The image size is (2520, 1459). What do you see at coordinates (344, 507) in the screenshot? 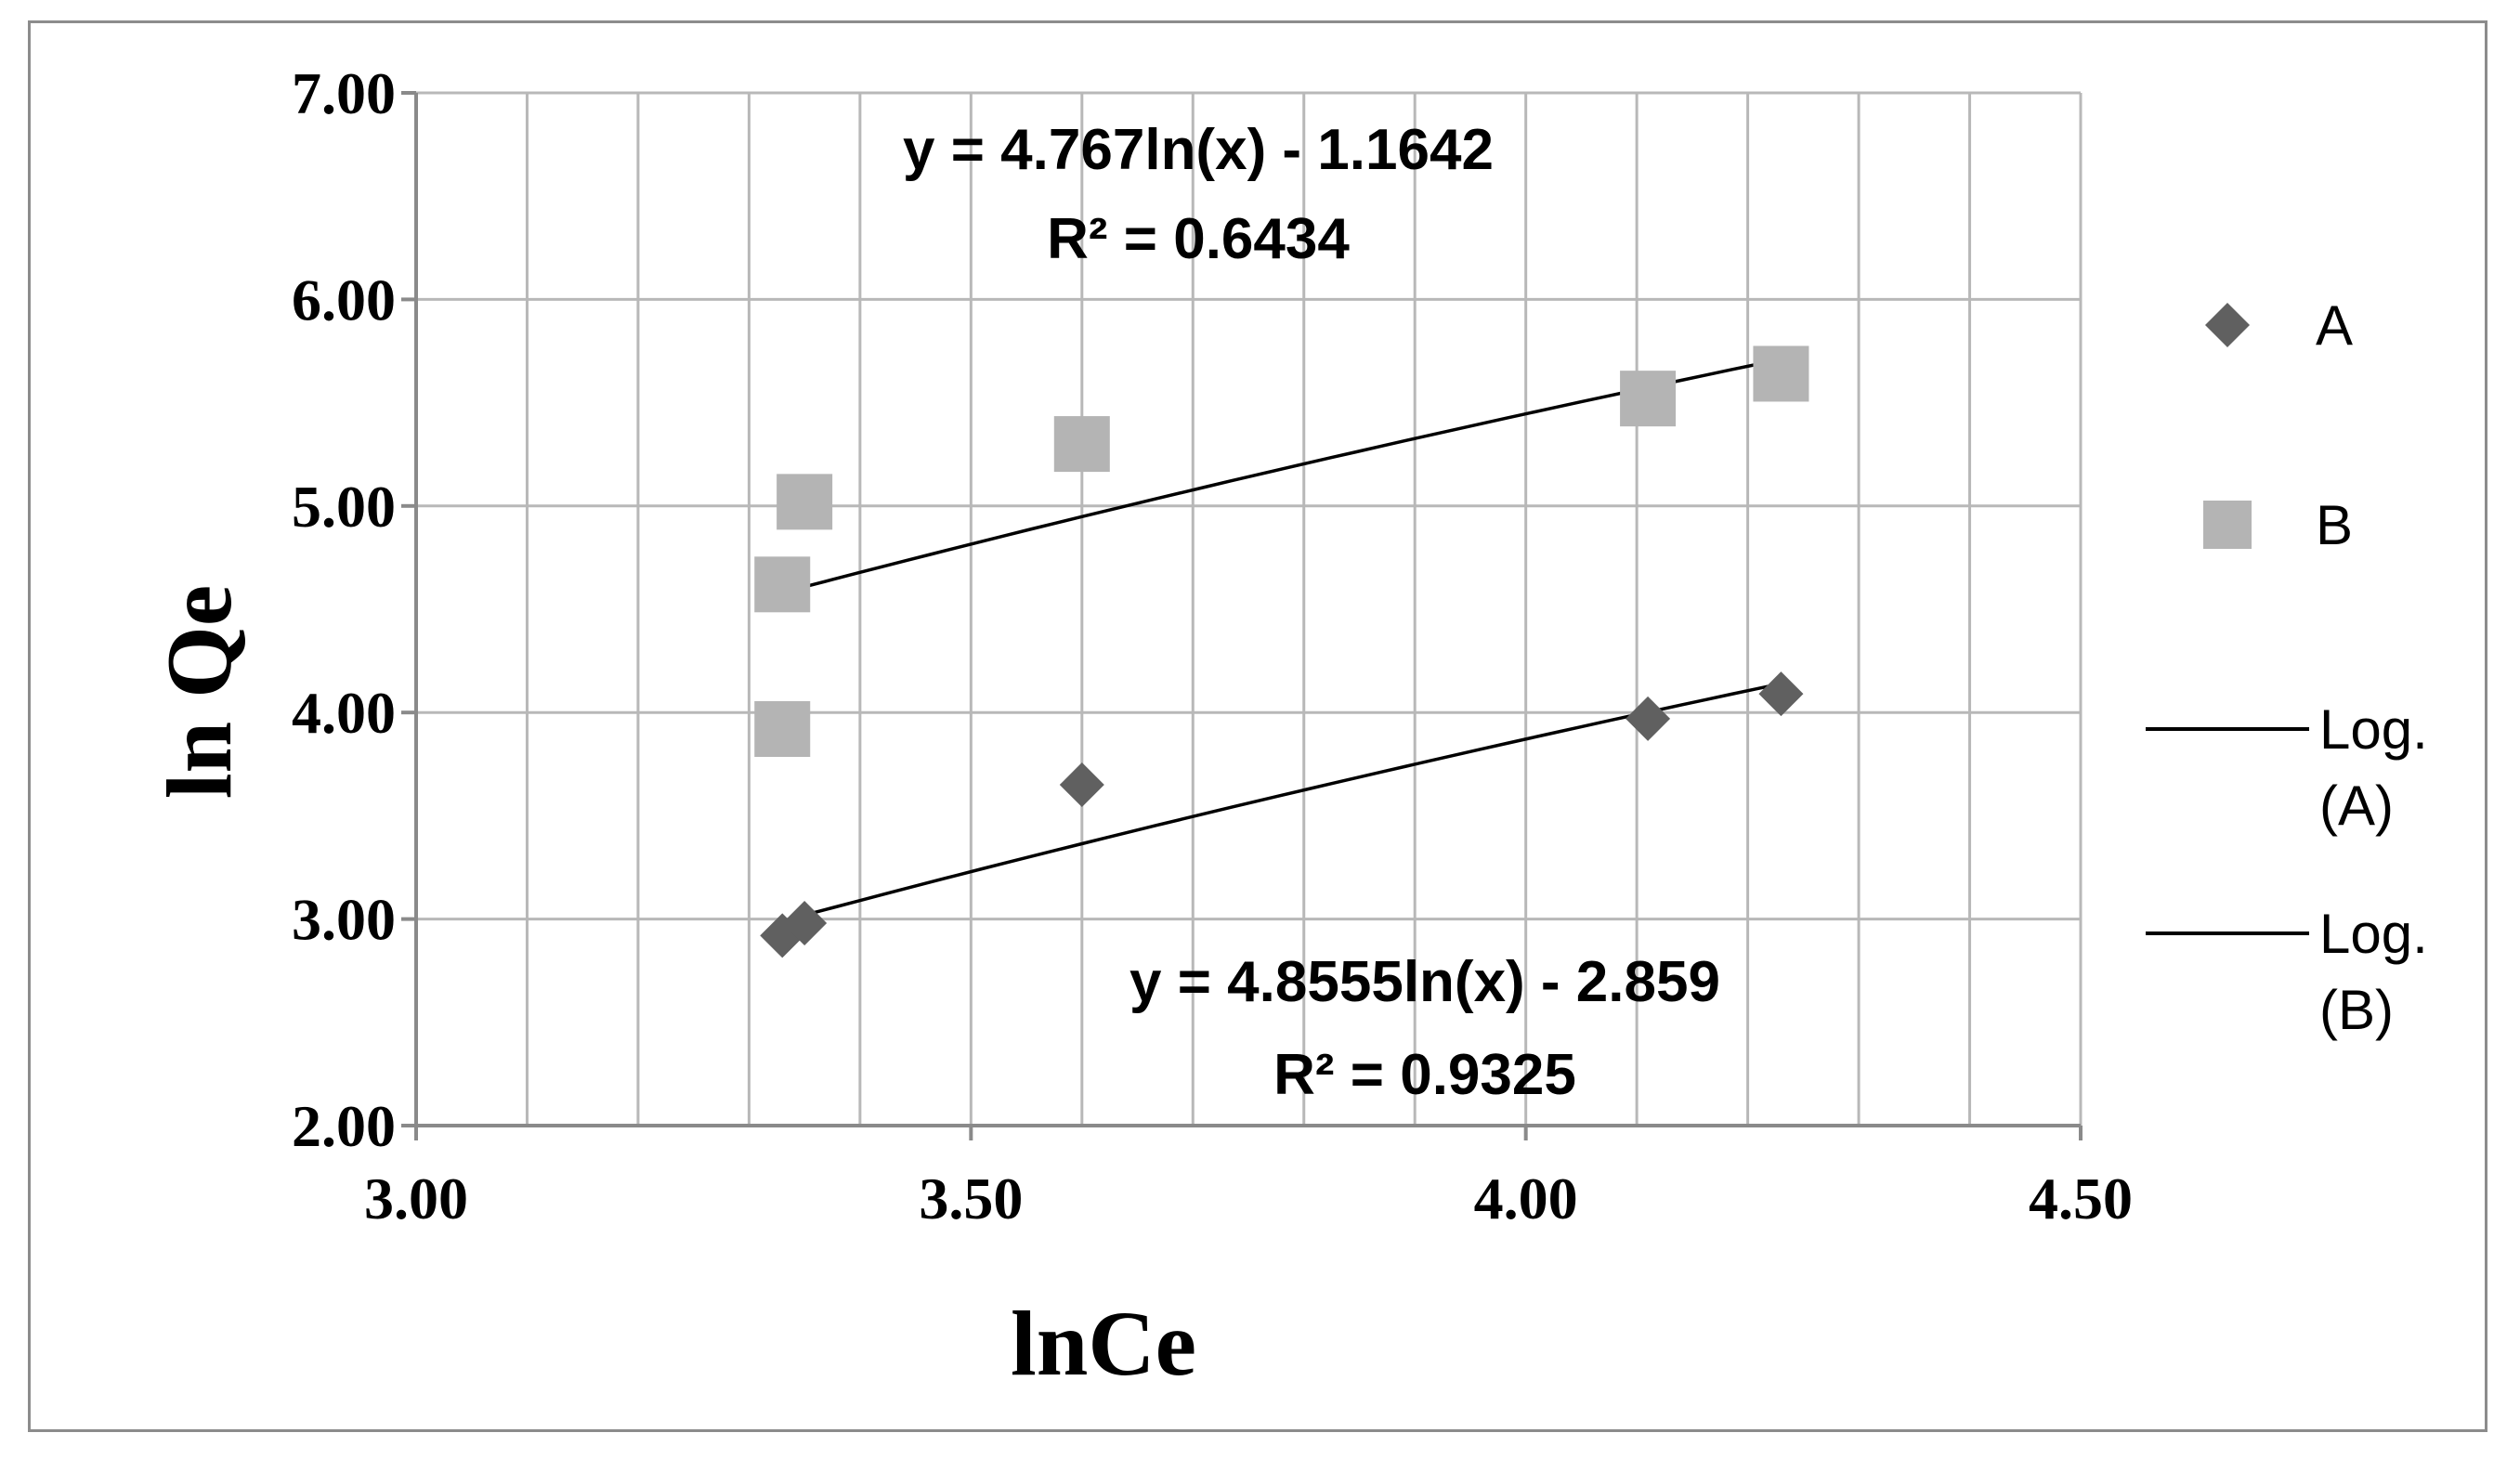
I see `y-tick-label: 5.00` at bounding box center [344, 507].